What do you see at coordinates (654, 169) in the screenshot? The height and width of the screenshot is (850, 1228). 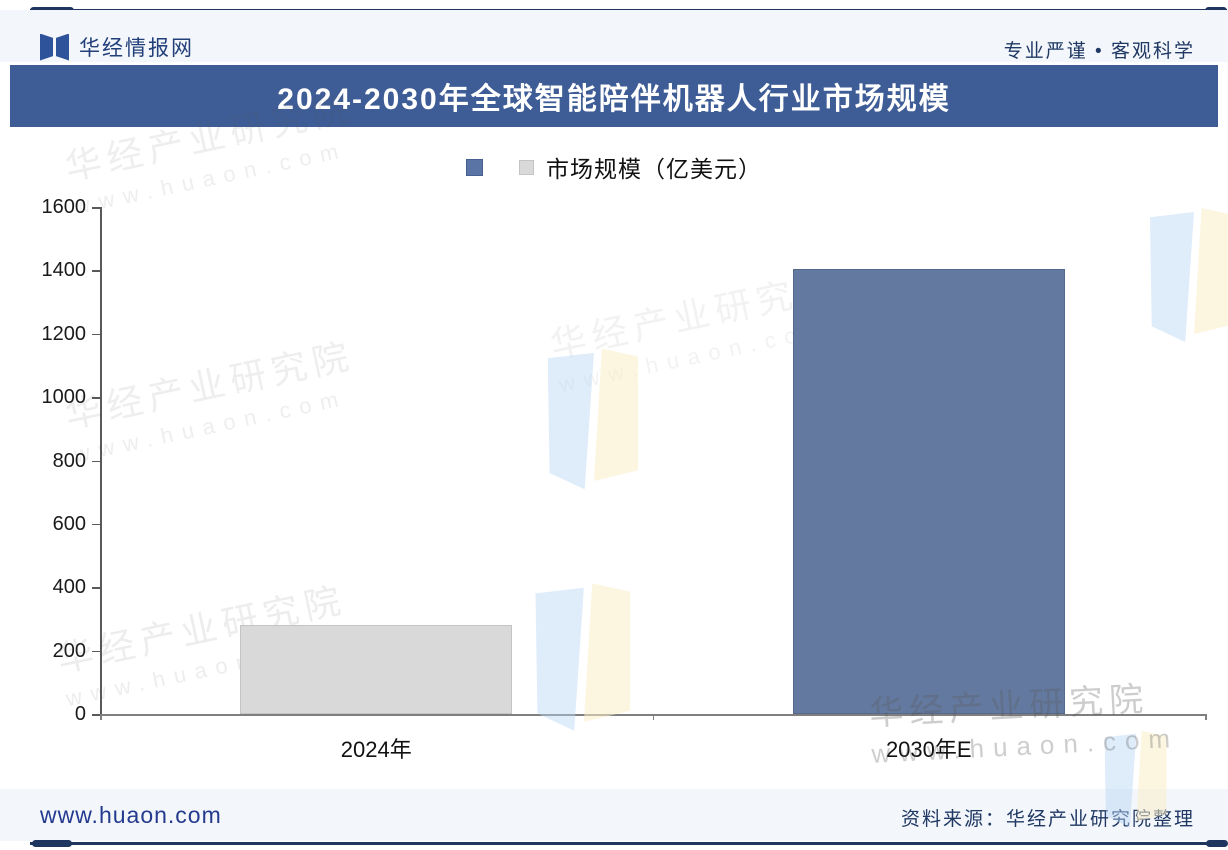 I see `legend-label: 市场规模（亿美元）` at bounding box center [654, 169].